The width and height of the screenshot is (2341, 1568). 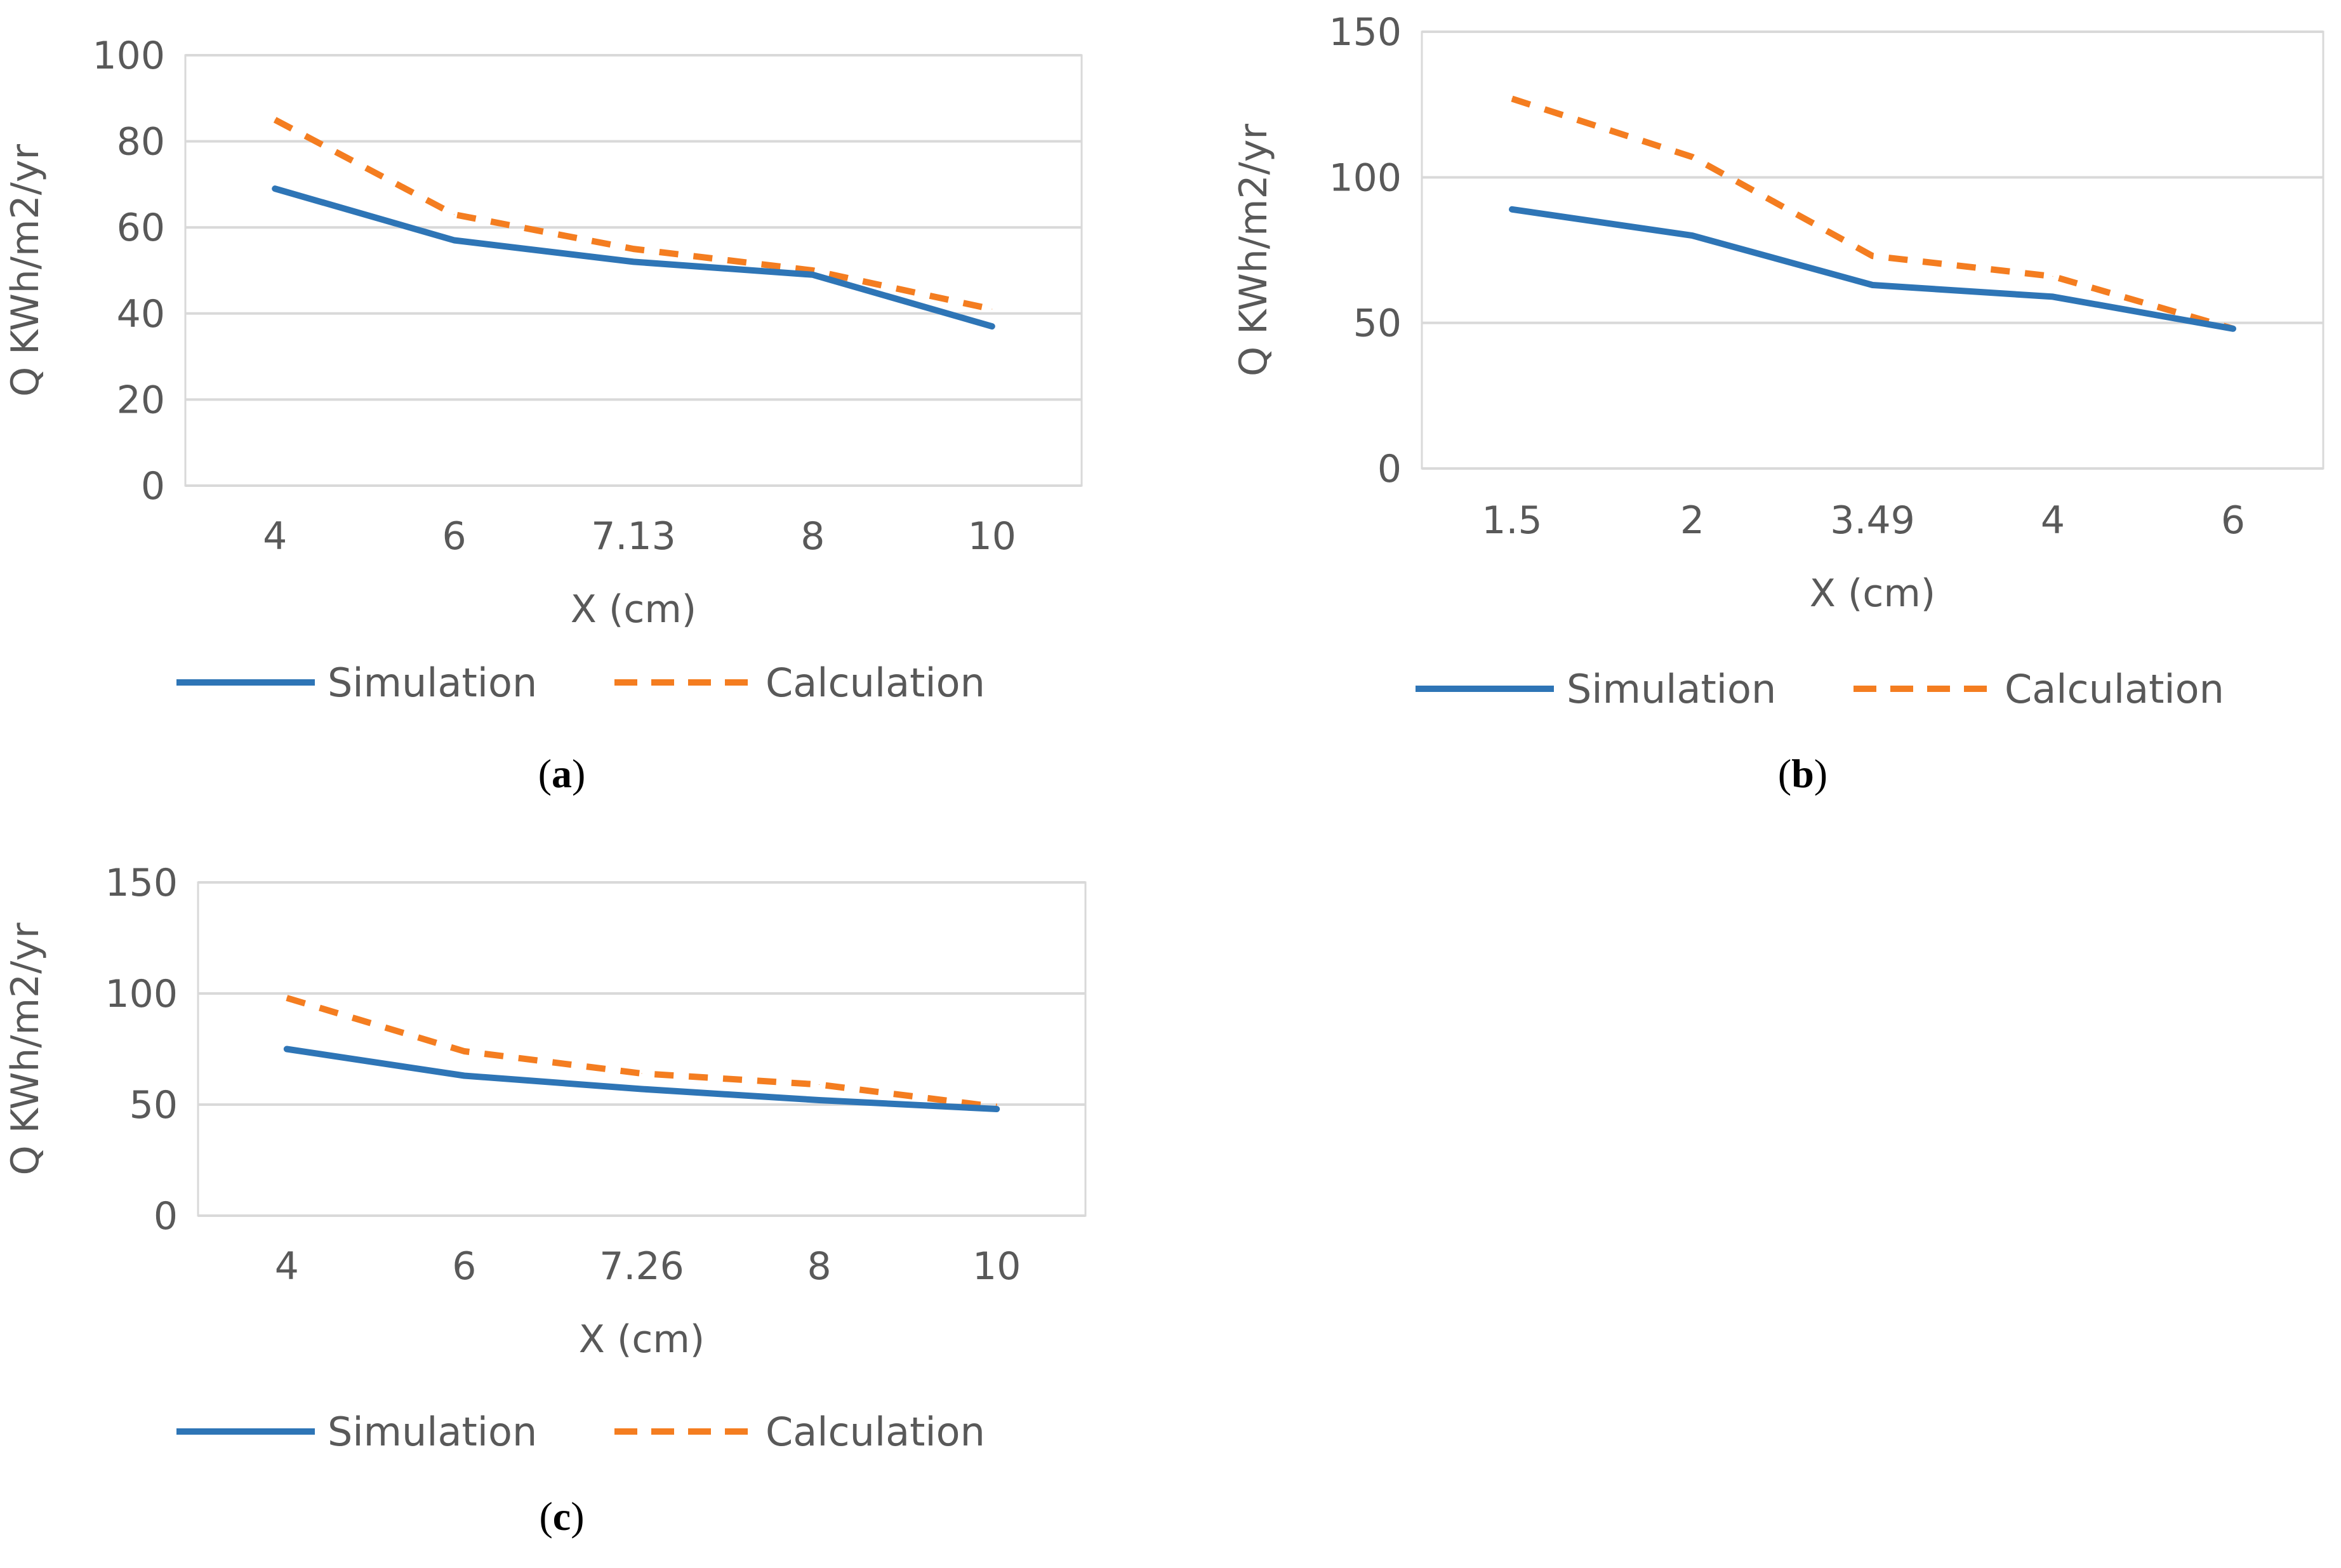 I want to click on y-tick-label: 80, so click(x=141, y=142).